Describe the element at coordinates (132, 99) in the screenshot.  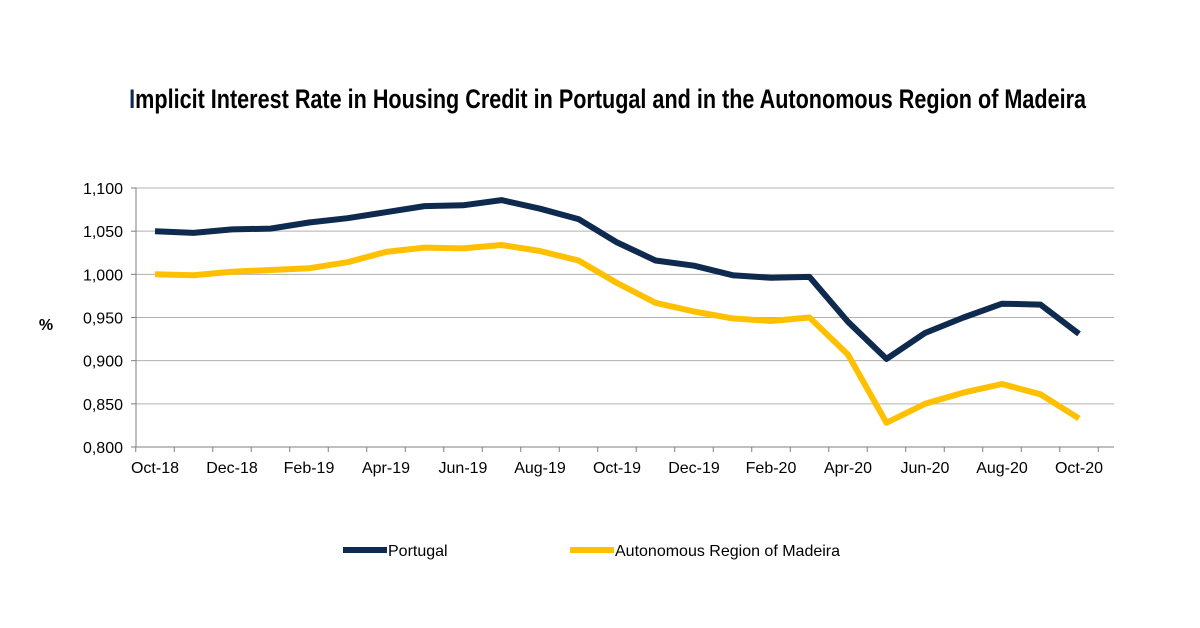
I see `chart-title-first-letter: I` at that location.